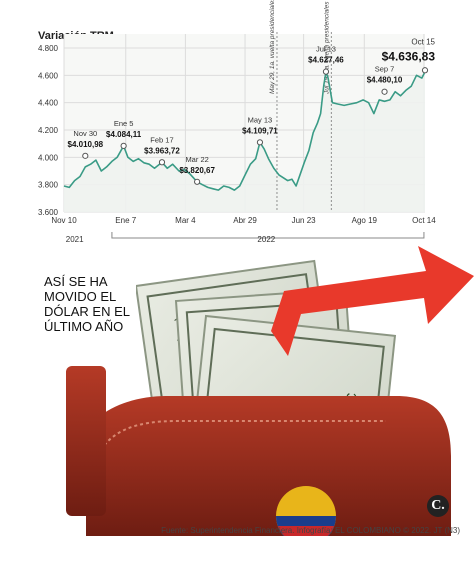 This screenshot has height=577, width=474. What do you see at coordinates (372, 301) in the screenshot?
I see `red-rising-arrow` at bounding box center [372, 301].